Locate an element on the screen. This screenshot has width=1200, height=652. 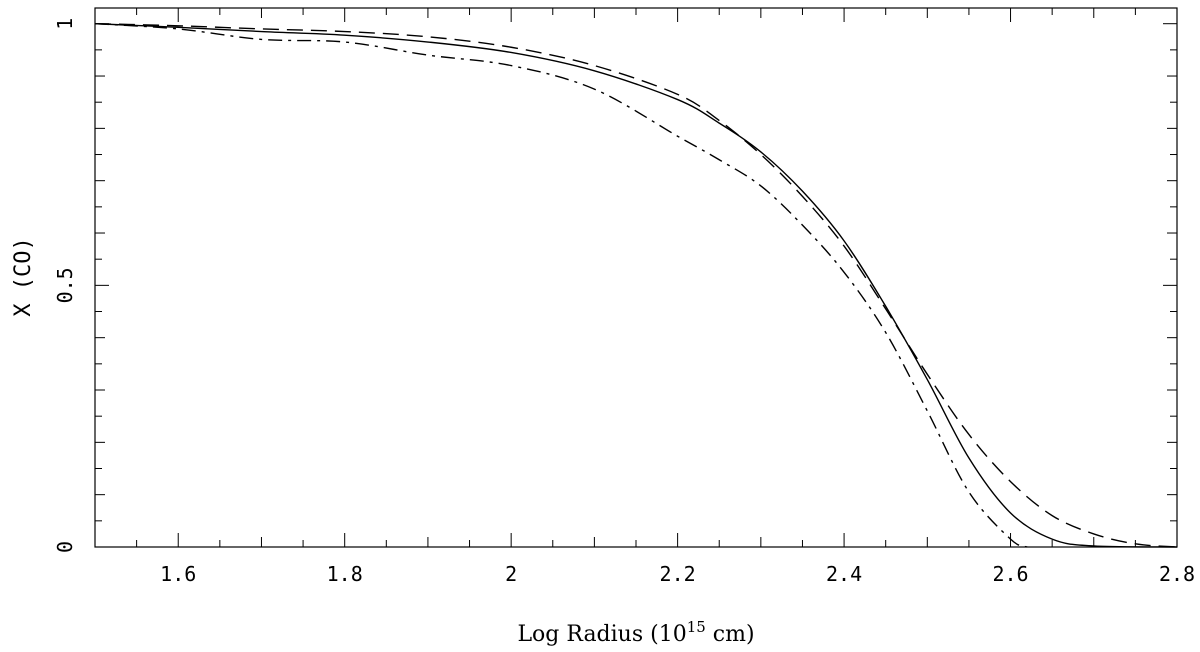
x-tick-label: 1.6 is located at coordinates (178, 574).